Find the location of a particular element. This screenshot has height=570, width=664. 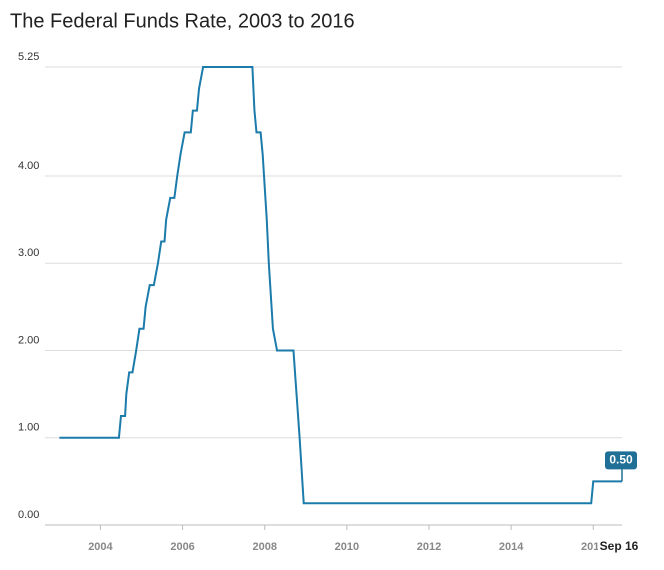

value-label-box is located at coordinates (621, 460).